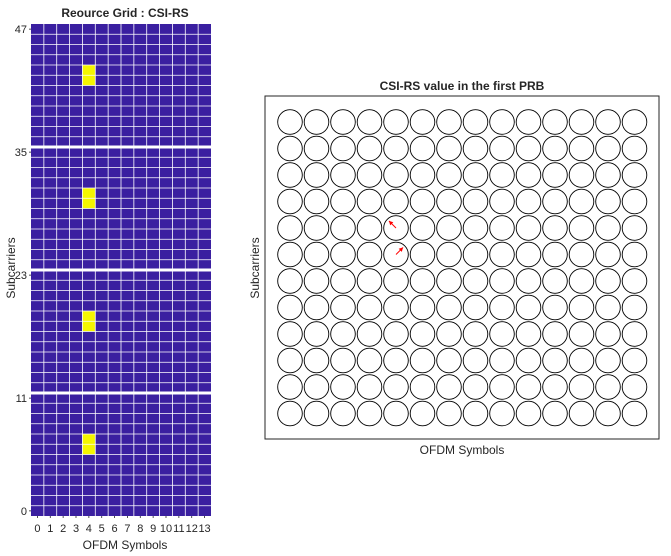 Image resolution: width=671 pixels, height=556 pixels. Describe the element at coordinates (115, 529) in the screenshot. I see `resource-grid-x-tick-label: 6` at that location.